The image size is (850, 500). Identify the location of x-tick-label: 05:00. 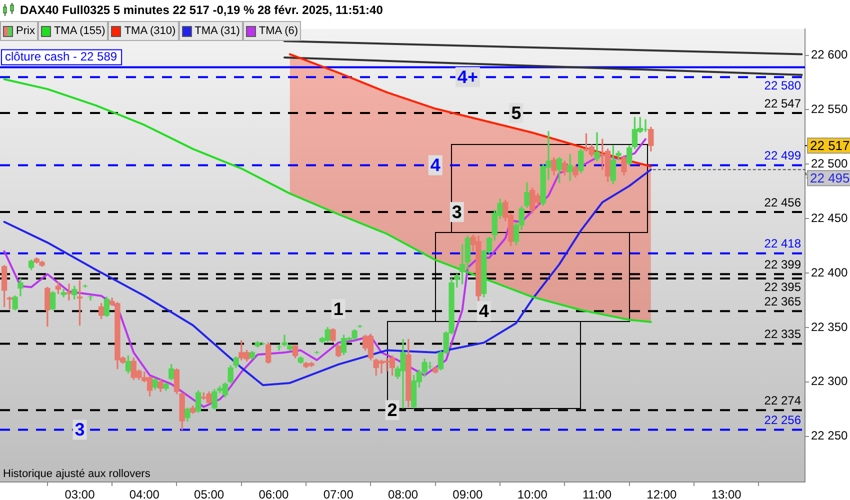
(209, 494).